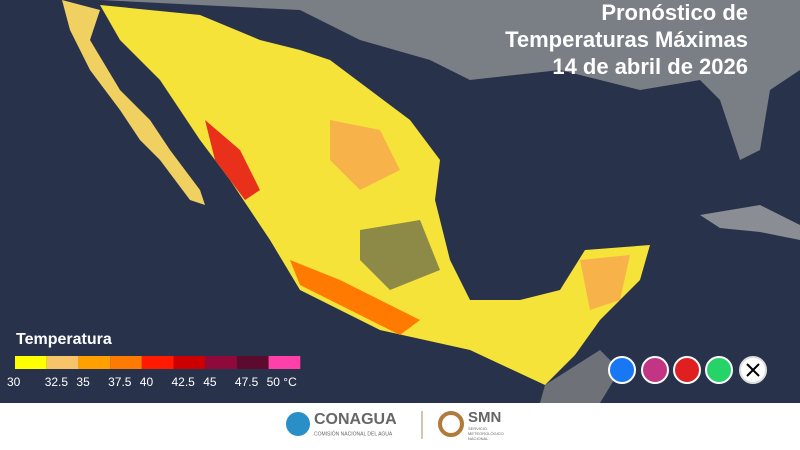 The width and height of the screenshot is (800, 450). I want to click on title-line: 14 de abril de 2026, so click(650, 66).